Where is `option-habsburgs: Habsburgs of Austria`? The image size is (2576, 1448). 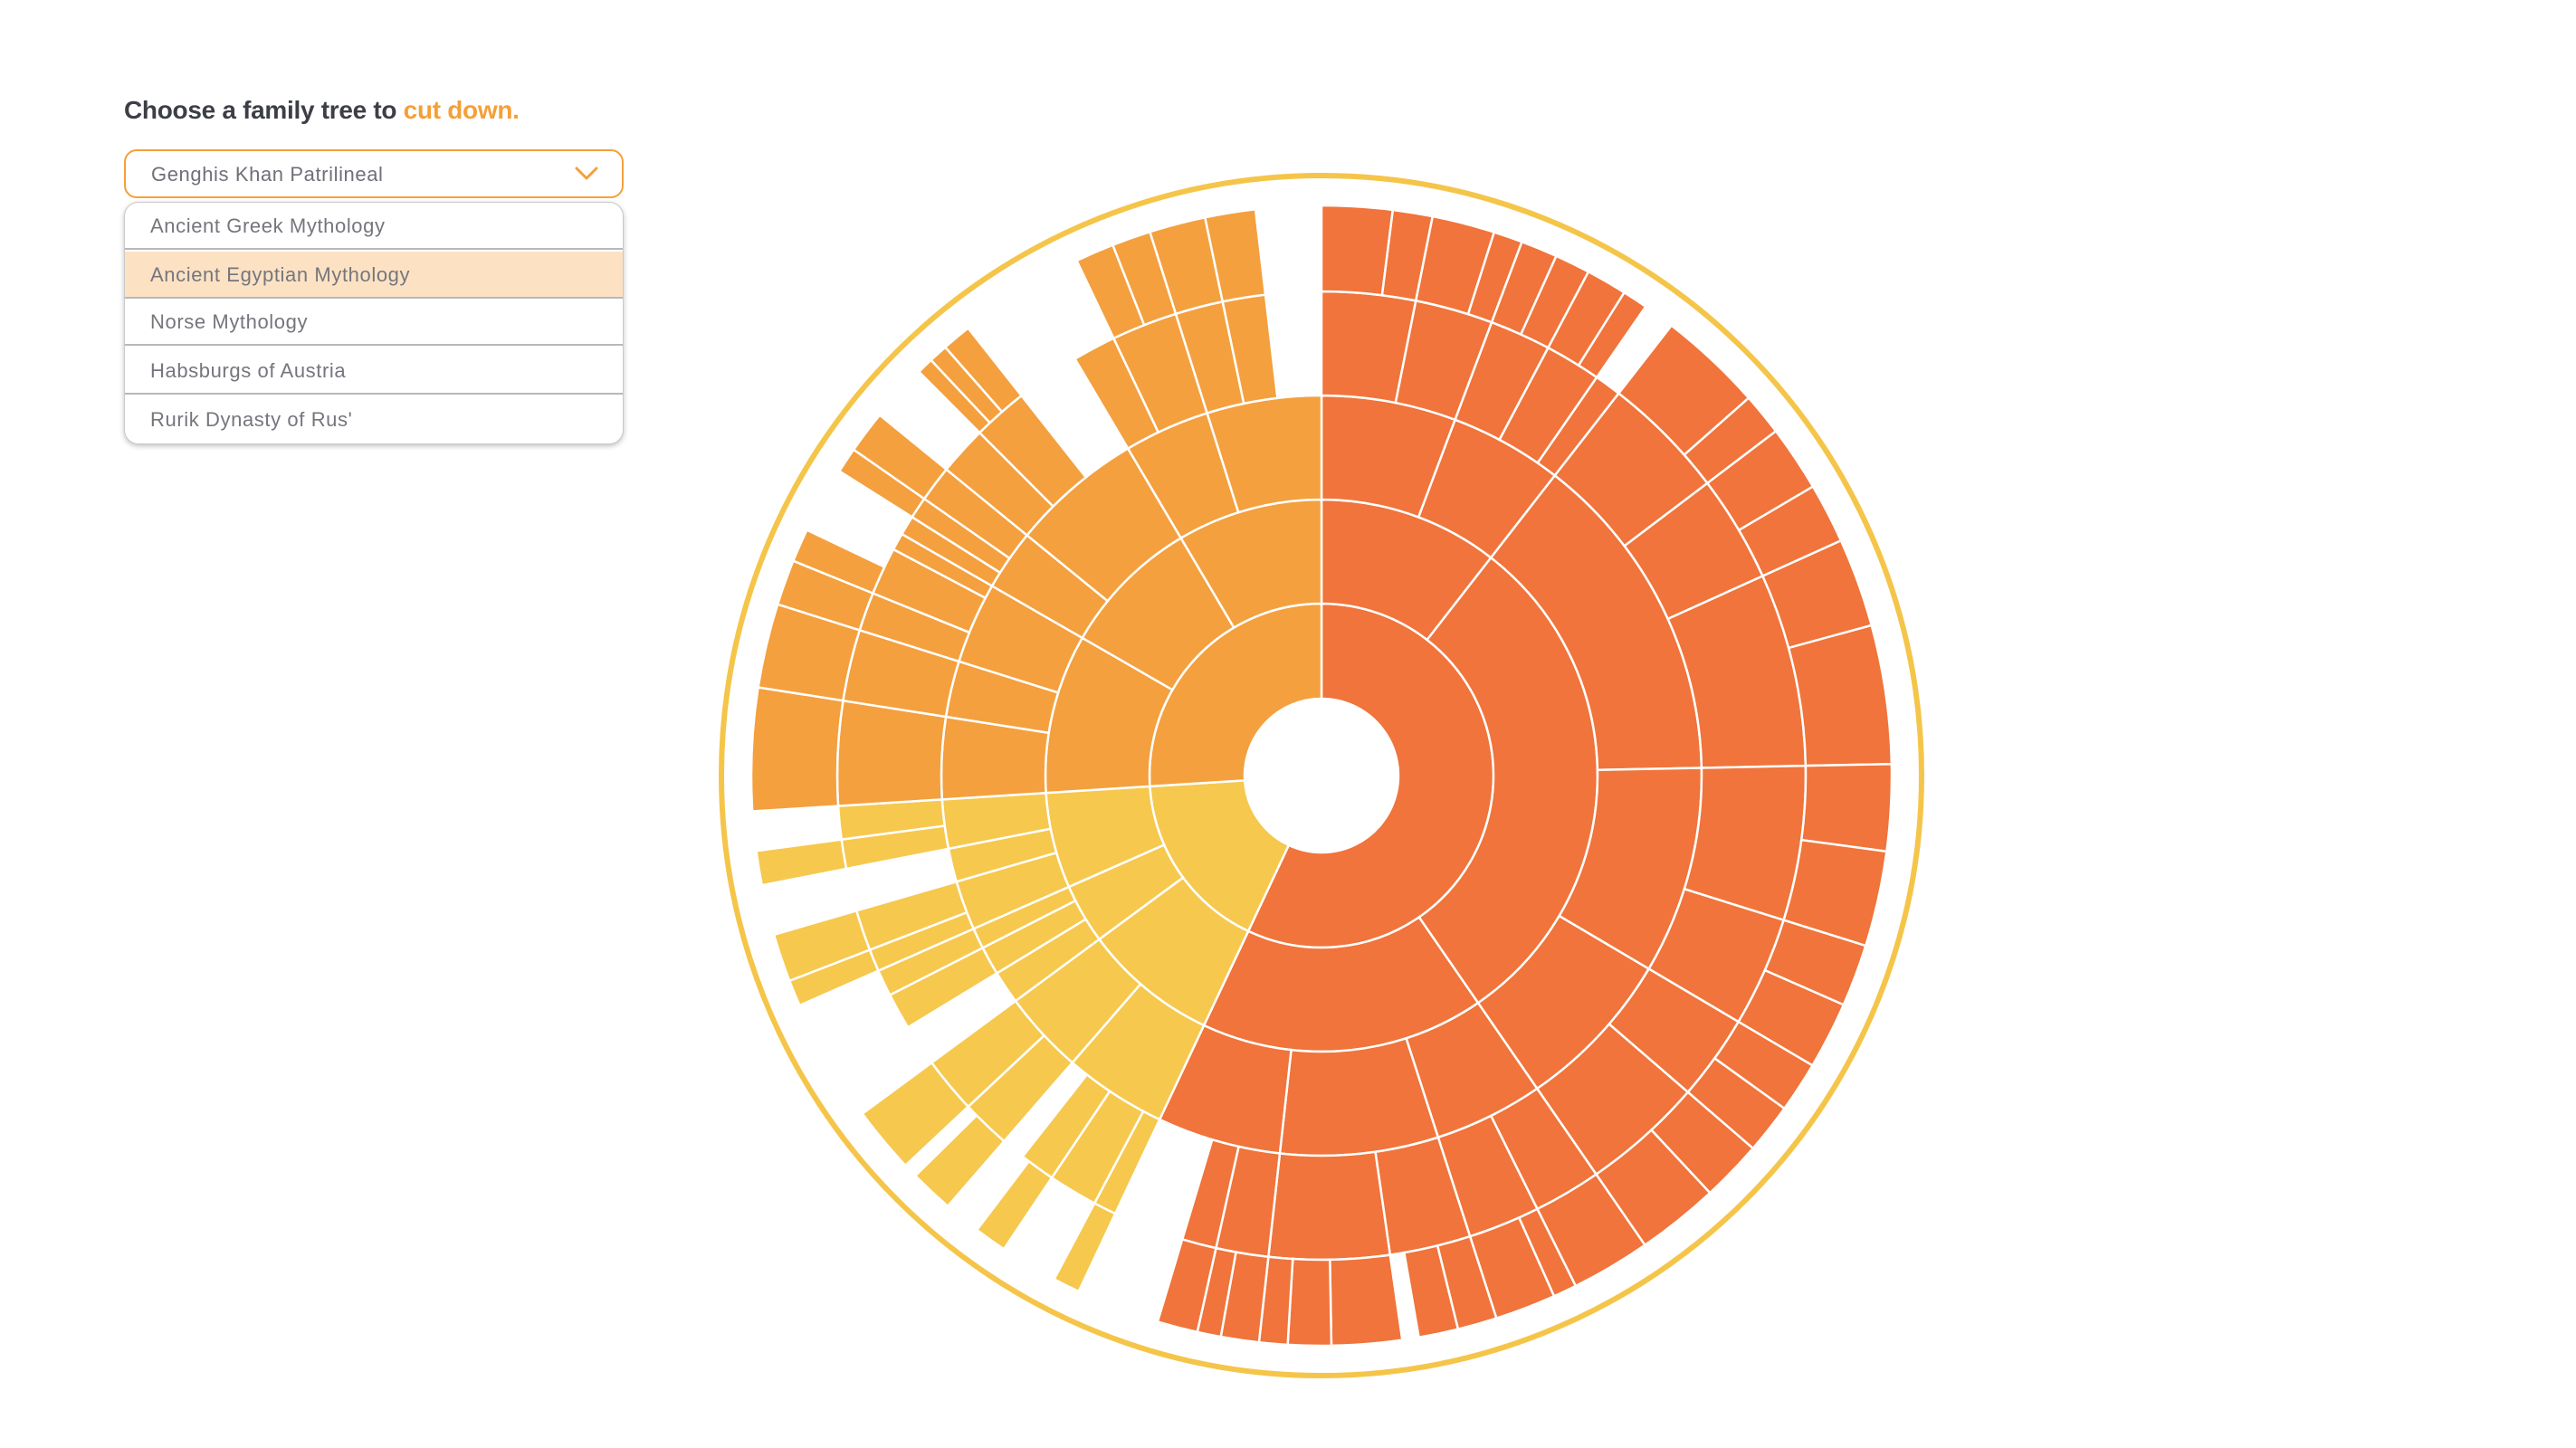
option-habsburgs: Habsburgs of Austria is located at coordinates (374, 372).